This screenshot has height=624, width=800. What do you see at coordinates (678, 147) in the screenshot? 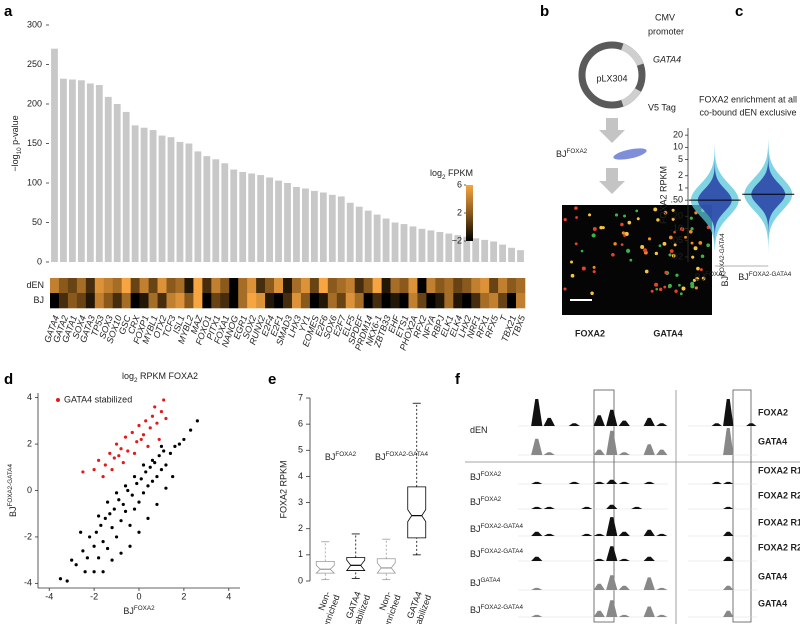
I see `y-tick-label: 10` at bounding box center [678, 147].